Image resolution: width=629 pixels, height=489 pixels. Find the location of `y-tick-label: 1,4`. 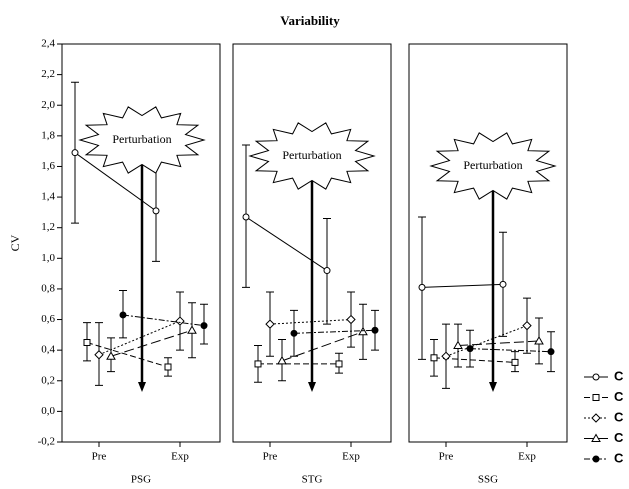

y-tick-label: 1,4 is located at coordinates (48, 197).